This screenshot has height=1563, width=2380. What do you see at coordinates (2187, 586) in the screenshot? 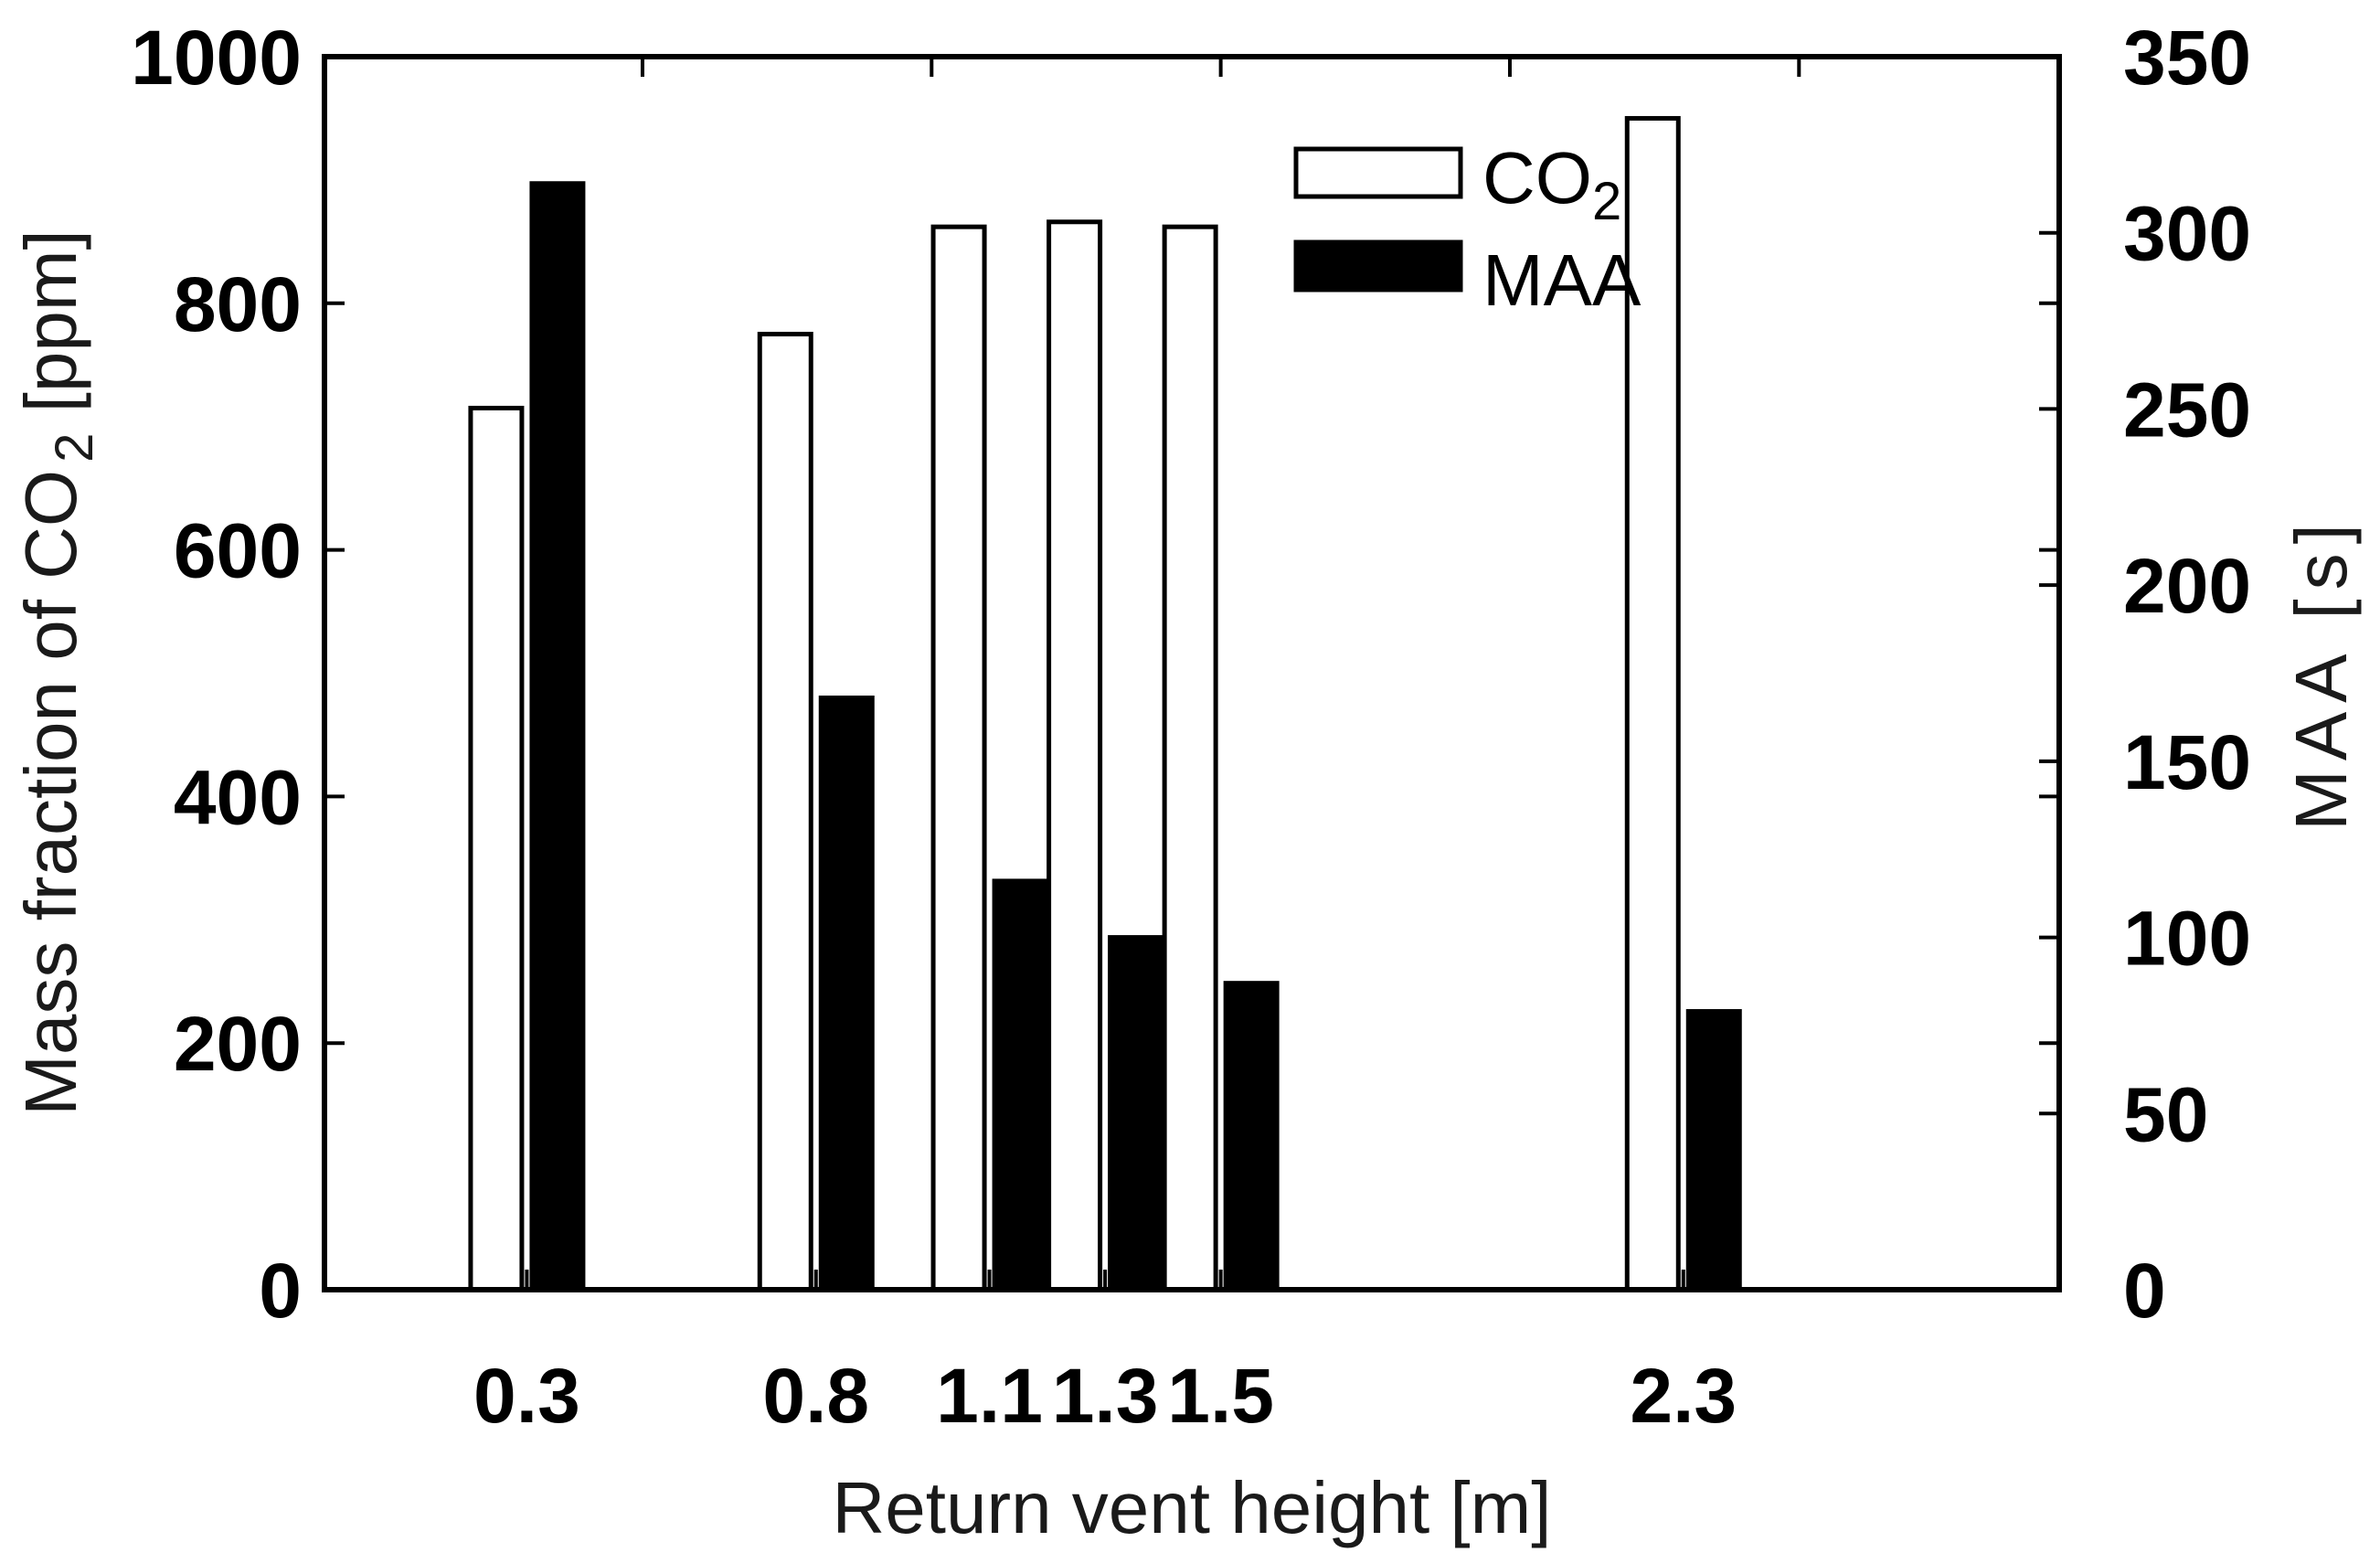
I see `right-tick-label: 200` at bounding box center [2187, 586].